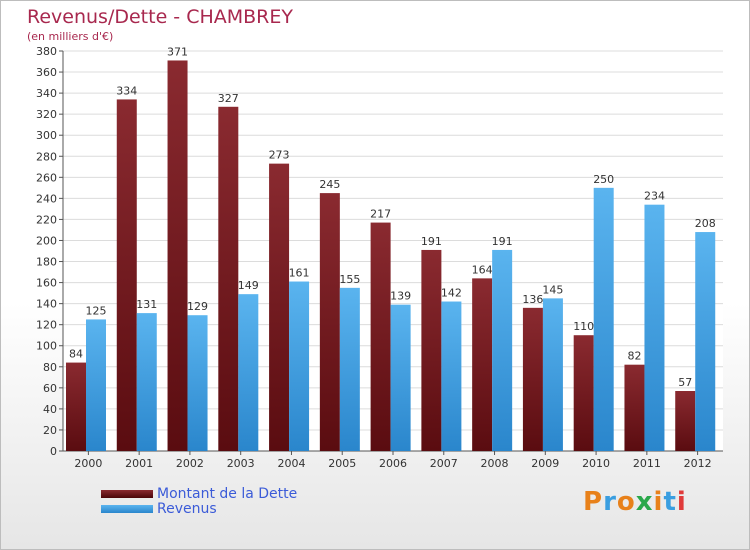 The width and height of the screenshot is (750, 550). I want to click on data-label: 155, so click(349, 279).